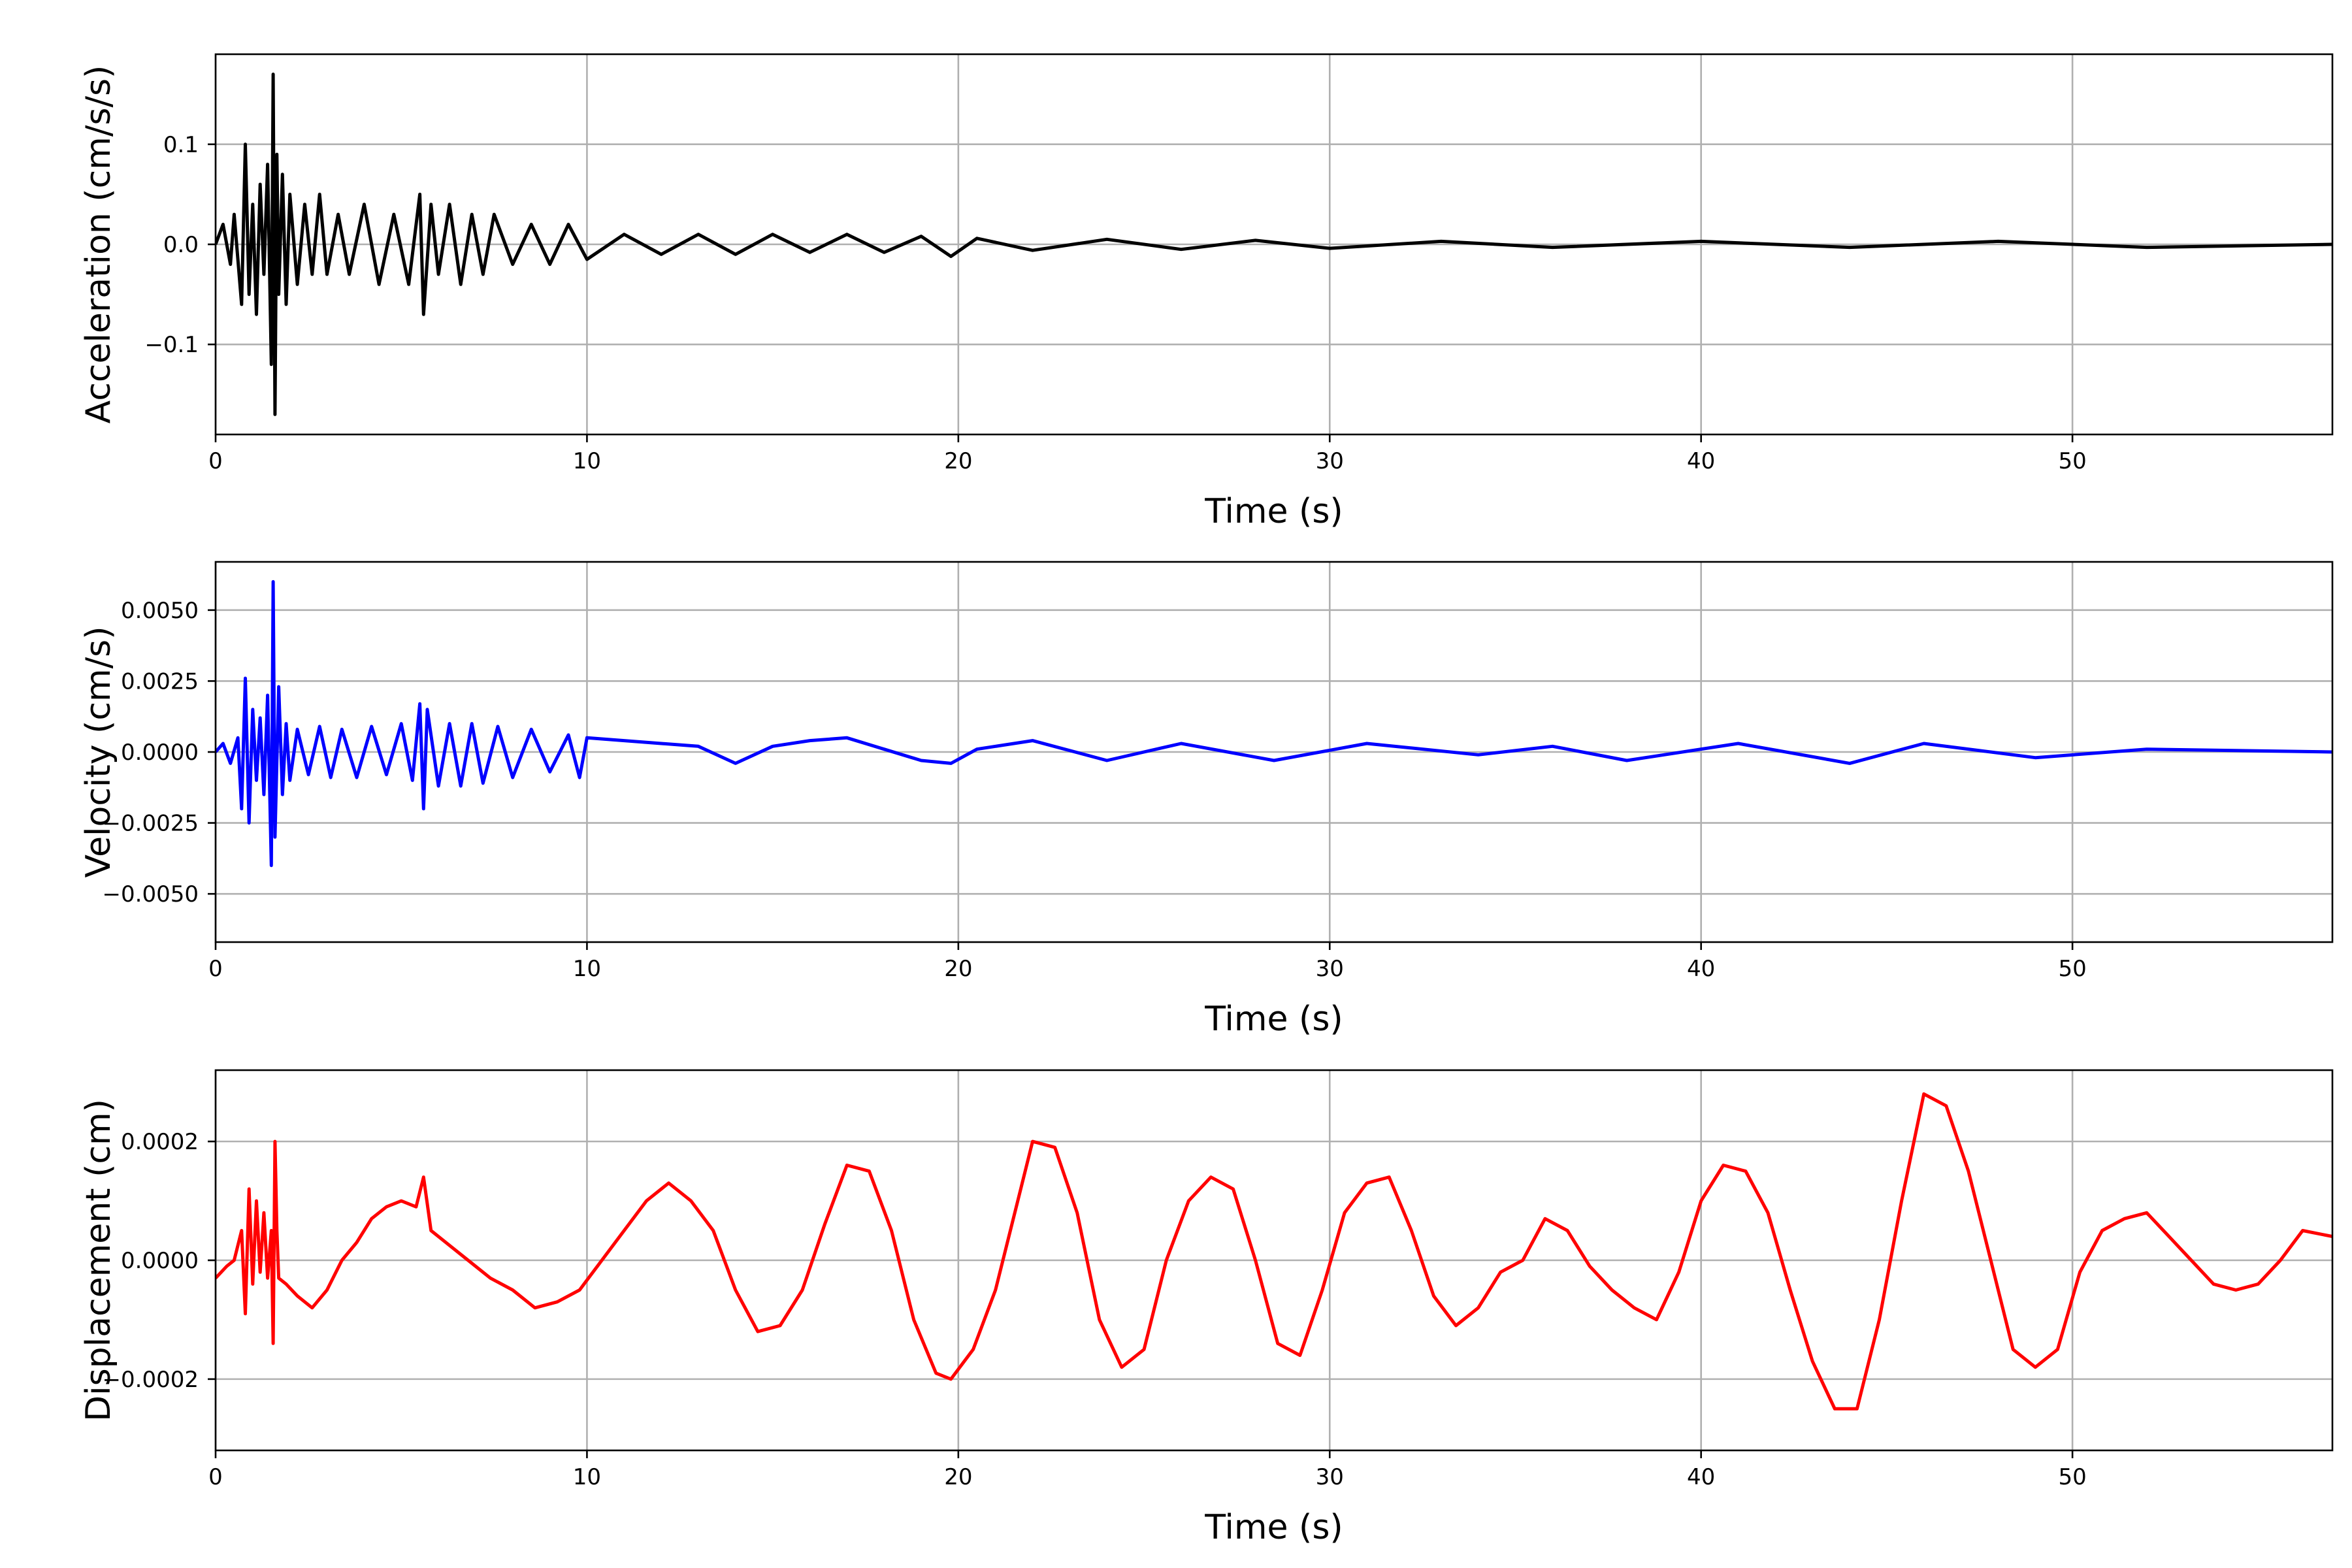 This screenshot has height=1568, width=2352. What do you see at coordinates (587, 1477) in the screenshot?
I see `displacement-x-tick-label: 10` at bounding box center [587, 1477].